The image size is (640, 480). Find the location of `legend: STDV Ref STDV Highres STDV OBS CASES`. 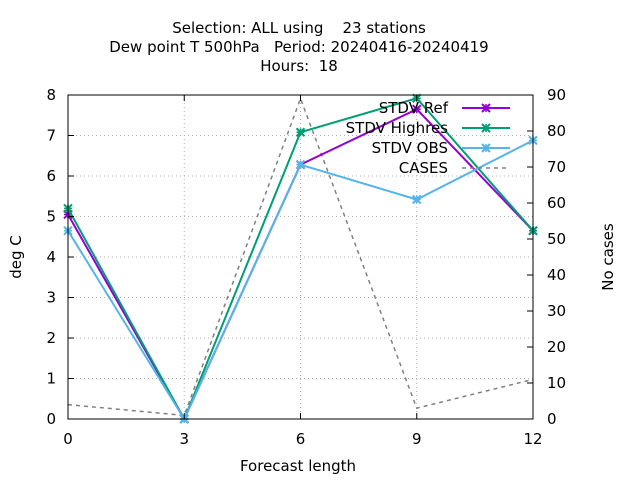

legend: STDV Ref STDV Highres STDV OBS CASES is located at coordinates (428, 138).